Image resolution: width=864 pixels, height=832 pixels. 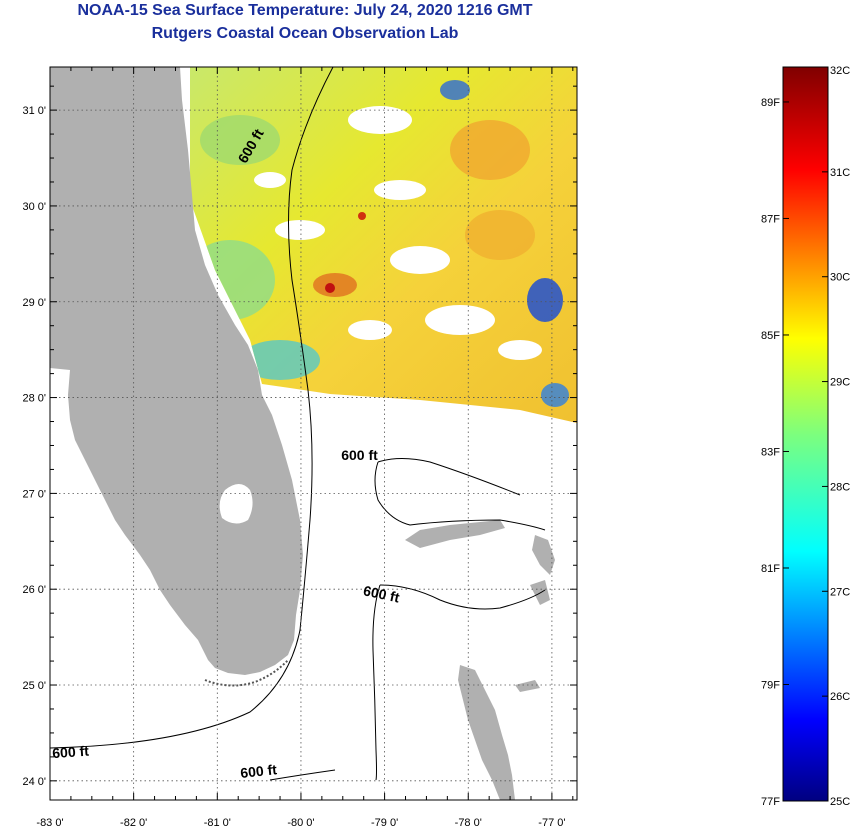 I want to click on lat-tick-label: 27 0', so click(x=34, y=494).